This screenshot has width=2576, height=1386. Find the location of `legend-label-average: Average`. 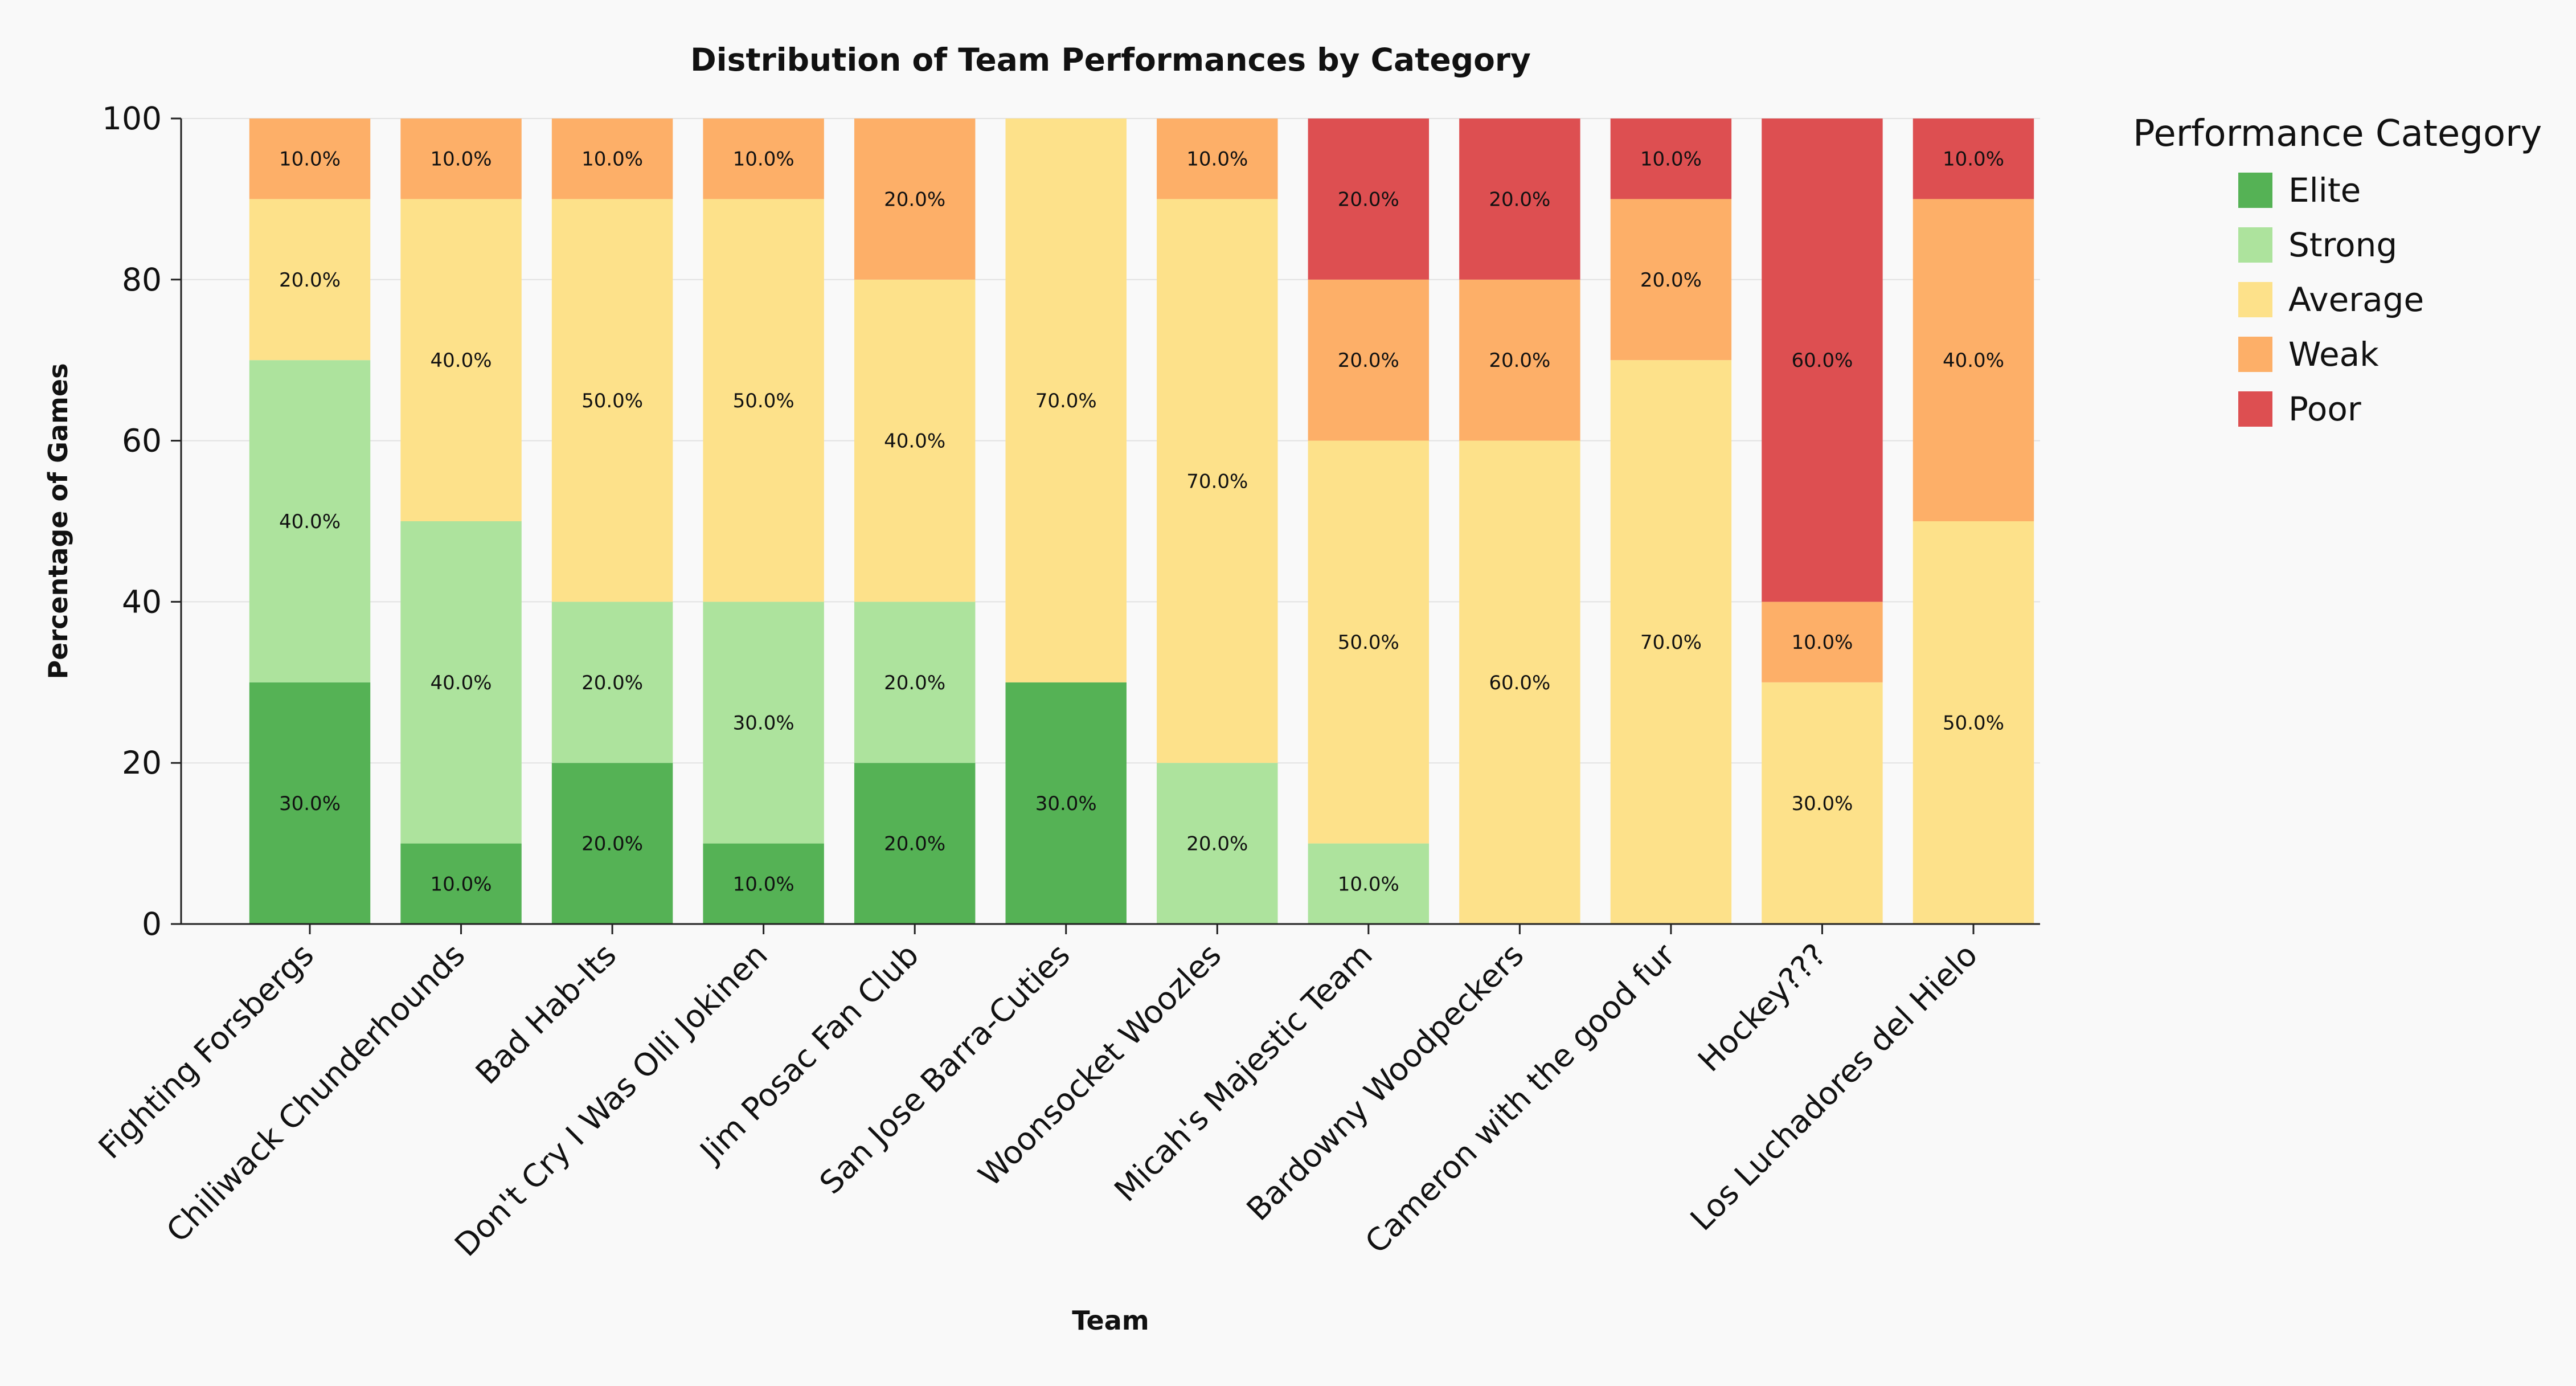

legend-label-average: Average is located at coordinates (2356, 299).